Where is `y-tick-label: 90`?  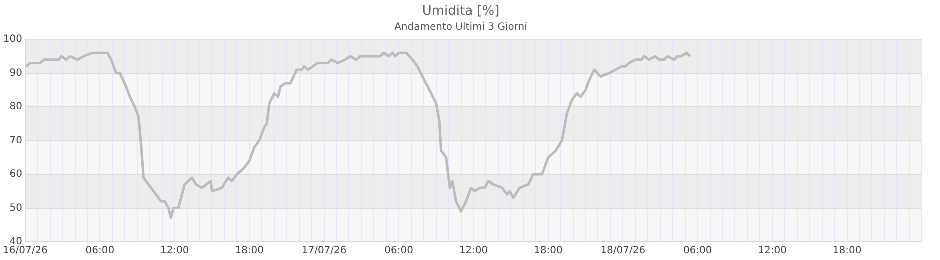 y-tick-label: 90 is located at coordinates (16, 73).